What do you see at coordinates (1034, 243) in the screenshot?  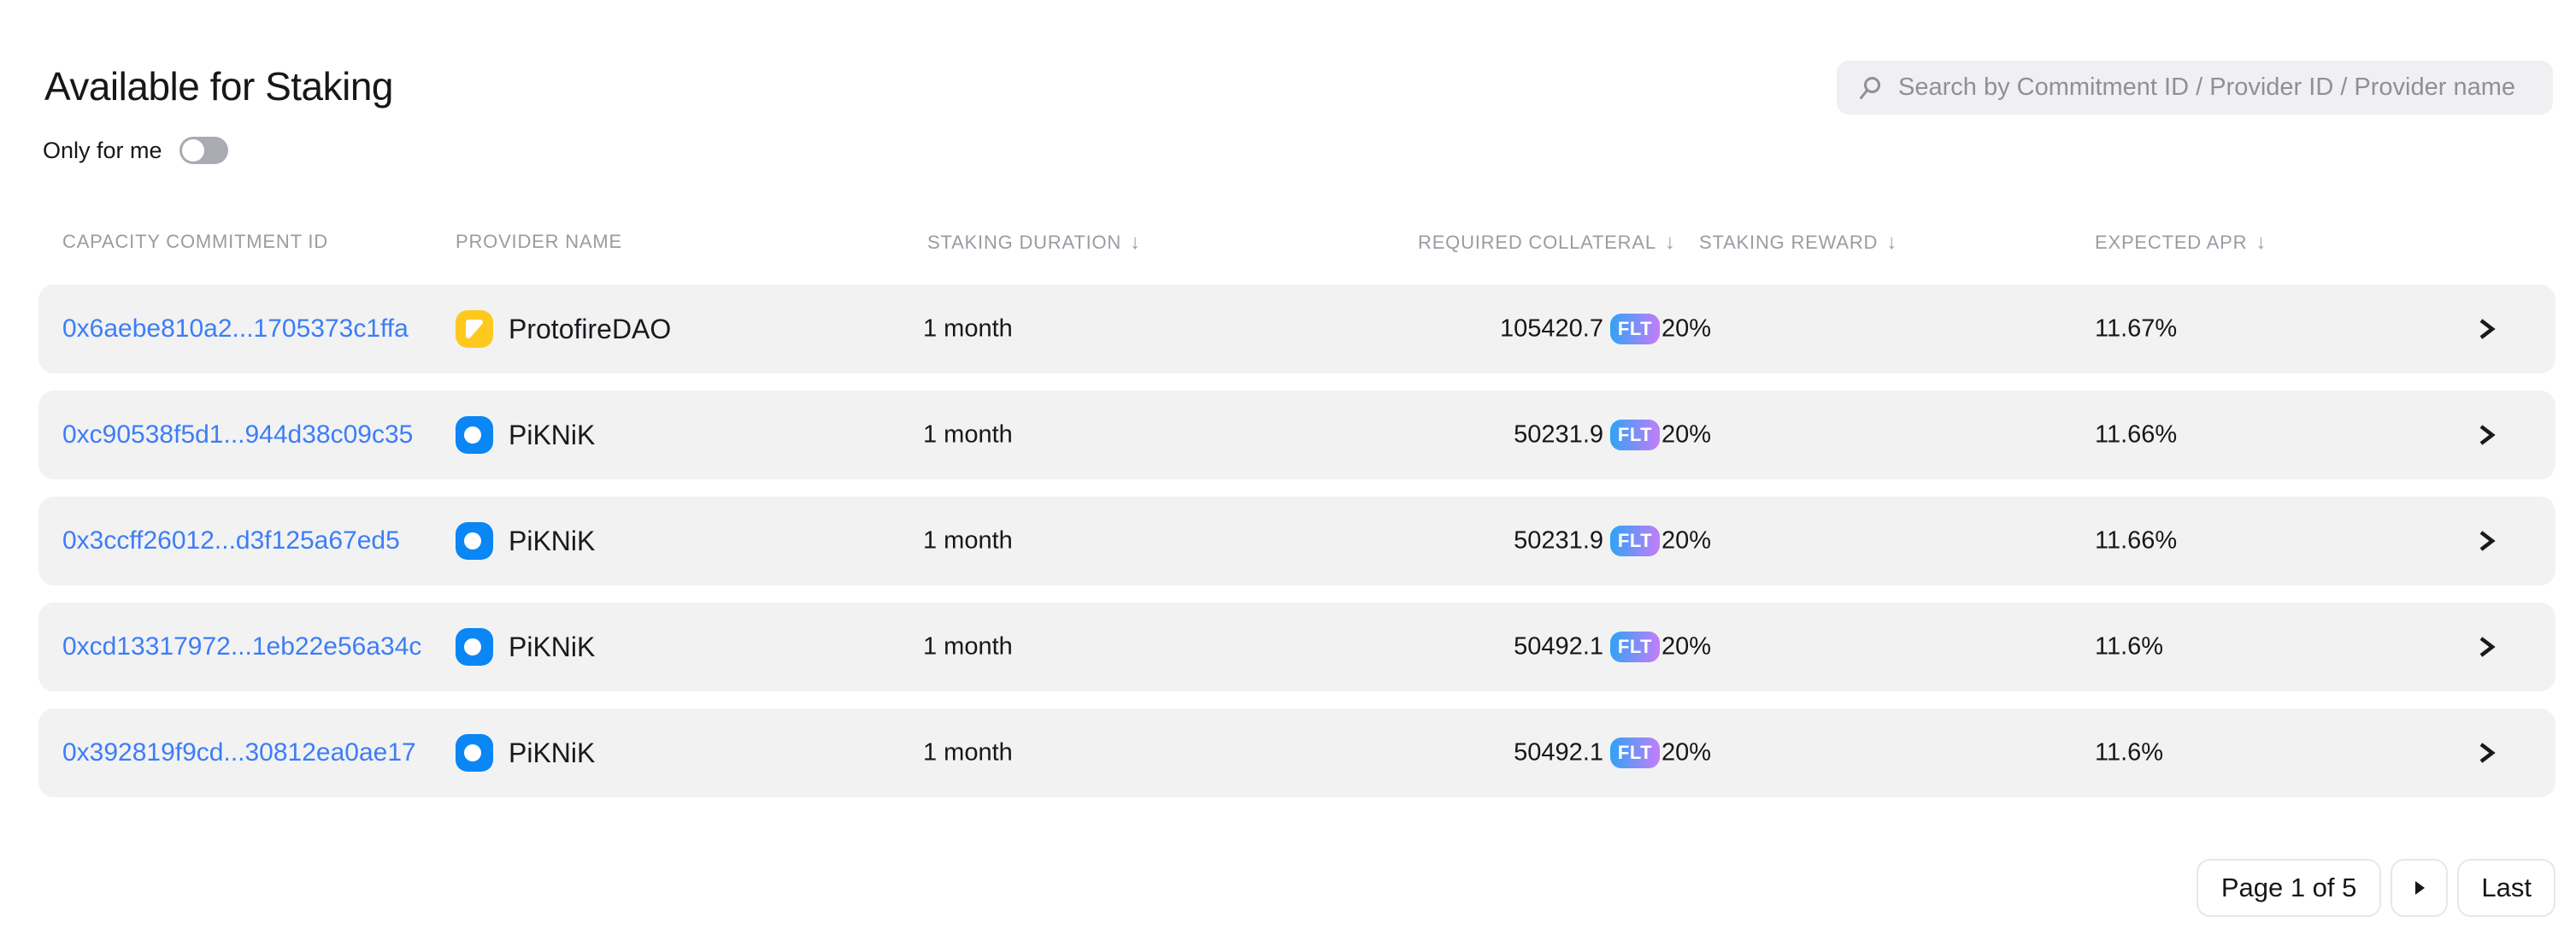 I see `header-staking-duration: STAKING DURATION ↓` at bounding box center [1034, 243].